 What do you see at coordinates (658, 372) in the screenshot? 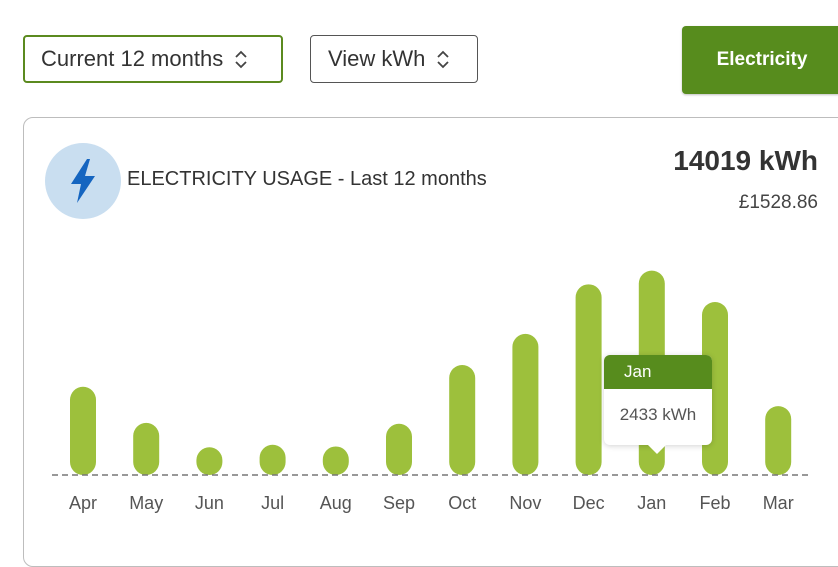
I see `tooltip-month: Jan` at bounding box center [658, 372].